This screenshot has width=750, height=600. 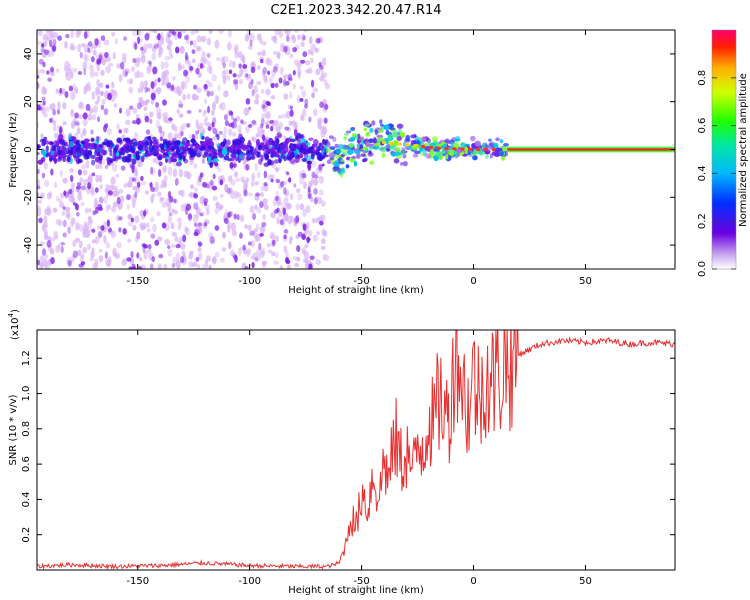 I want to click on snr-y-tick-label: 0.2, so click(x=26, y=535).